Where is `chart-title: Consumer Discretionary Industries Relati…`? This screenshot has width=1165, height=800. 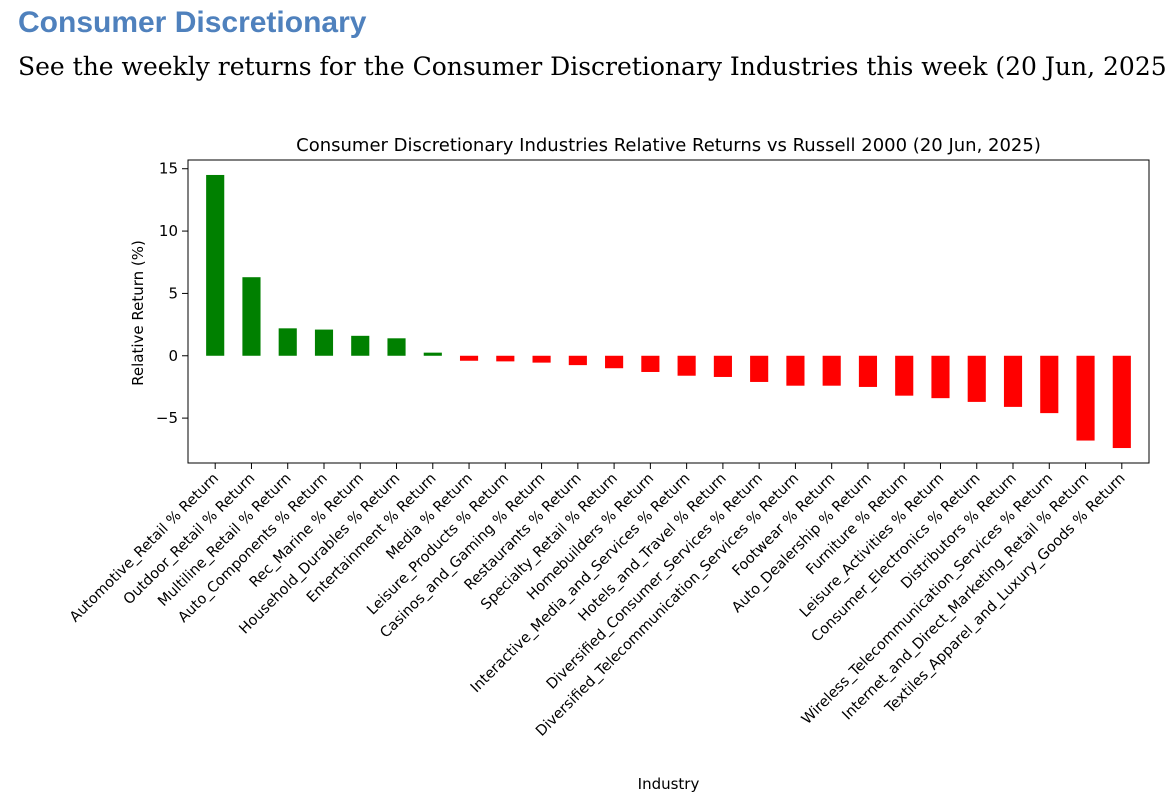 chart-title: Consumer Discretionary Industries Relati… is located at coordinates (668, 145).